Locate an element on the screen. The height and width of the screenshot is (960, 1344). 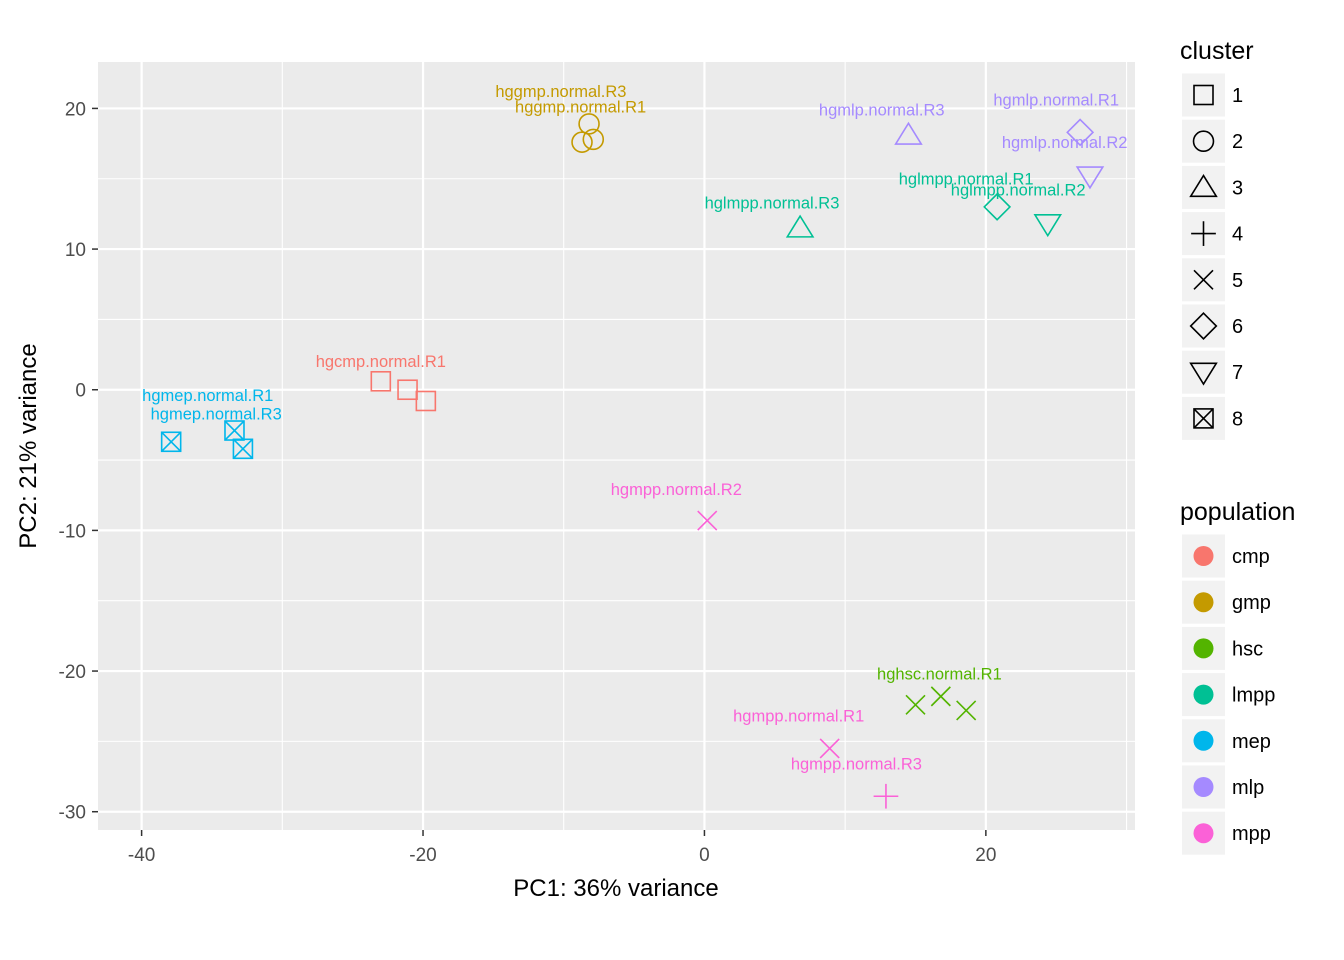
cluster-legend-label: 1 is located at coordinates (1237, 96).